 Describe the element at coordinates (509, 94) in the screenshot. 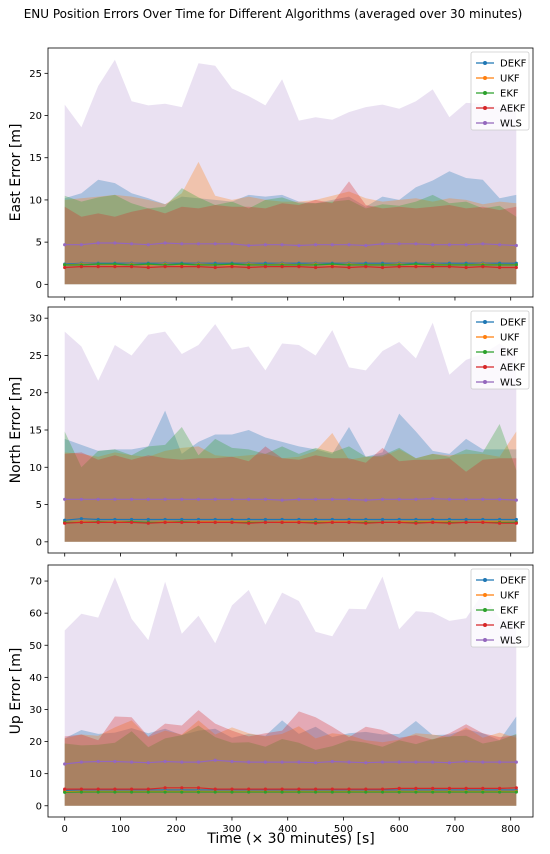

I see `legend-label-ekf: EKF` at that location.